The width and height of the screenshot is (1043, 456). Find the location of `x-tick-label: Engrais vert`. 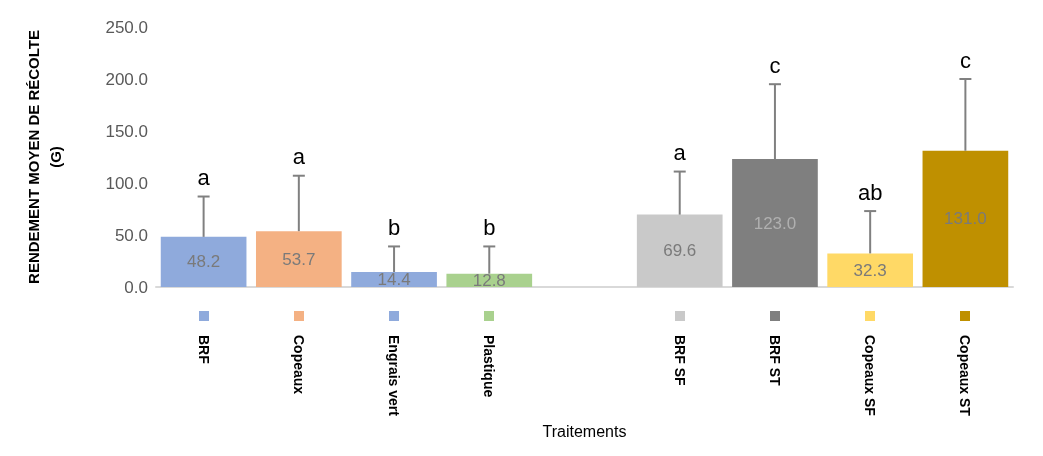

x-tick-label: Engrais vert is located at coordinates (394, 376).